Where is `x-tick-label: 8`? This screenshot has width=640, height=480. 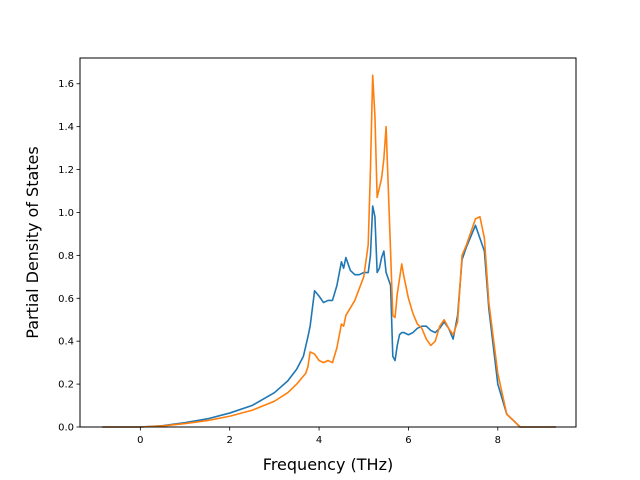
x-tick-label: 8 is located at coordinates (498, 440).